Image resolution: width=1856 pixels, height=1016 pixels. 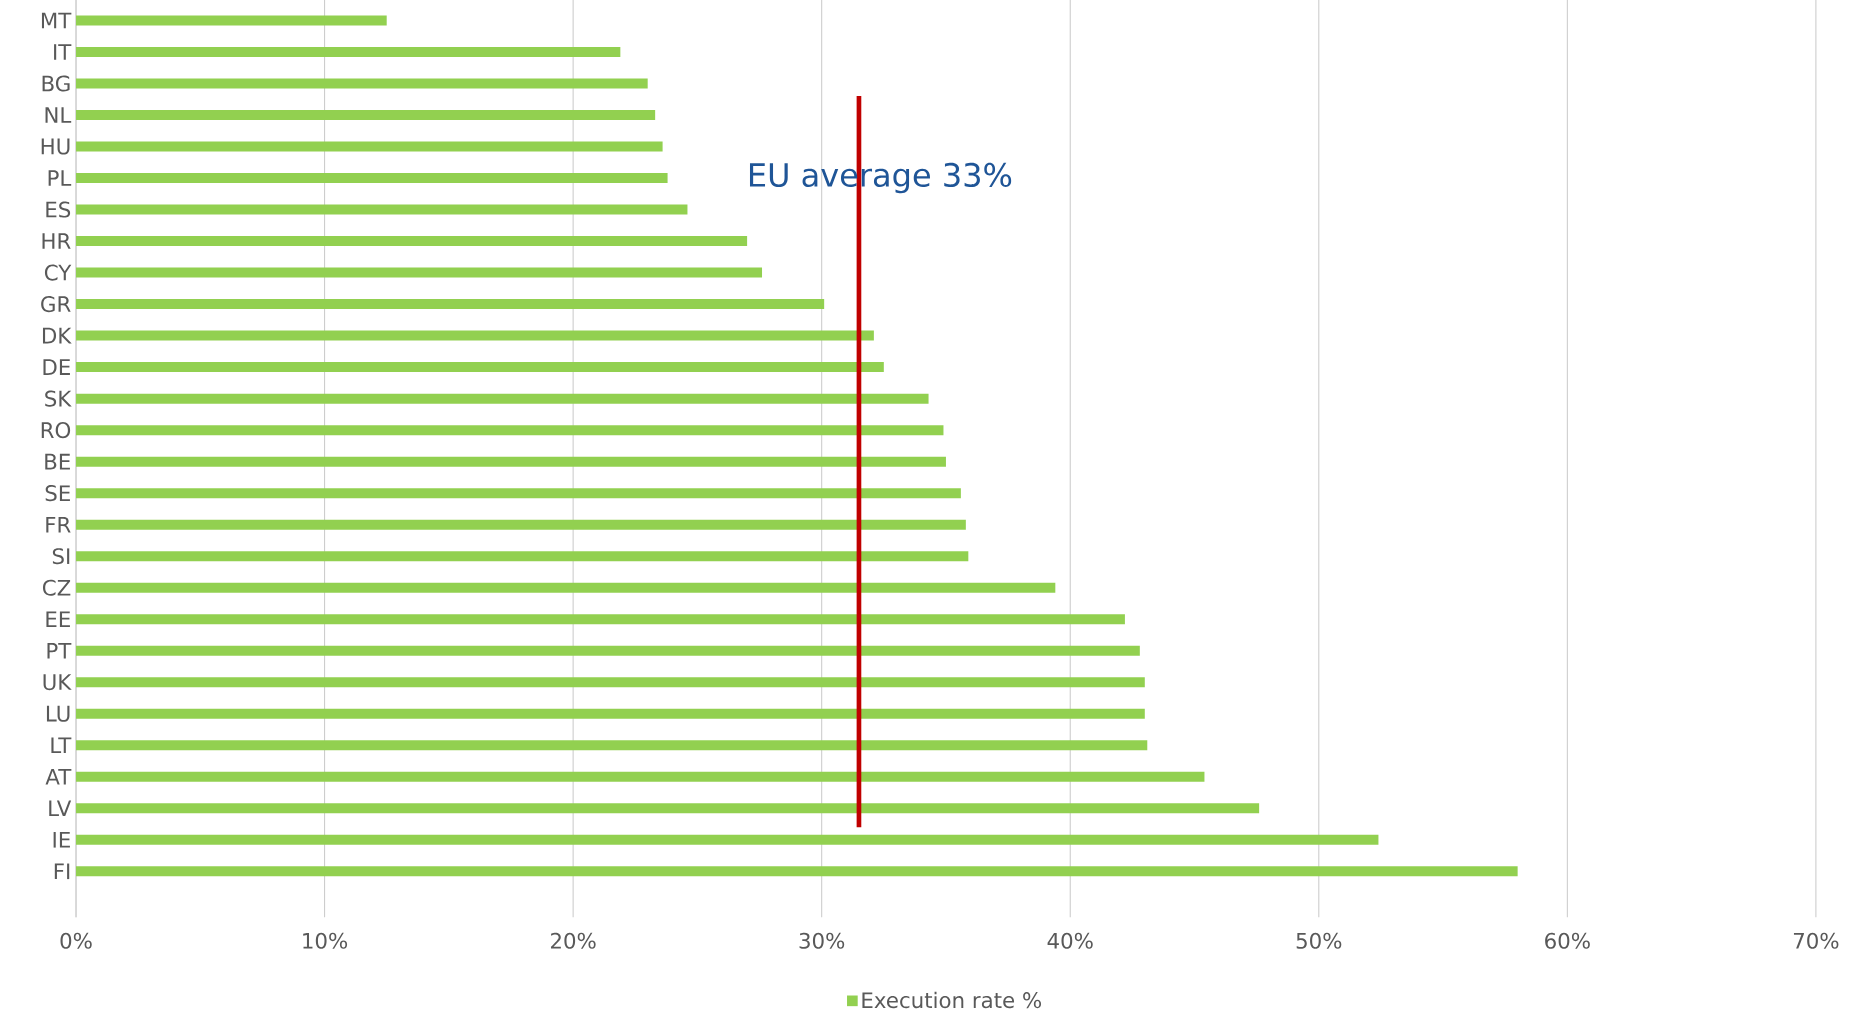 I want to click on x-tick-label: 30%, so click(x=822, y=940).